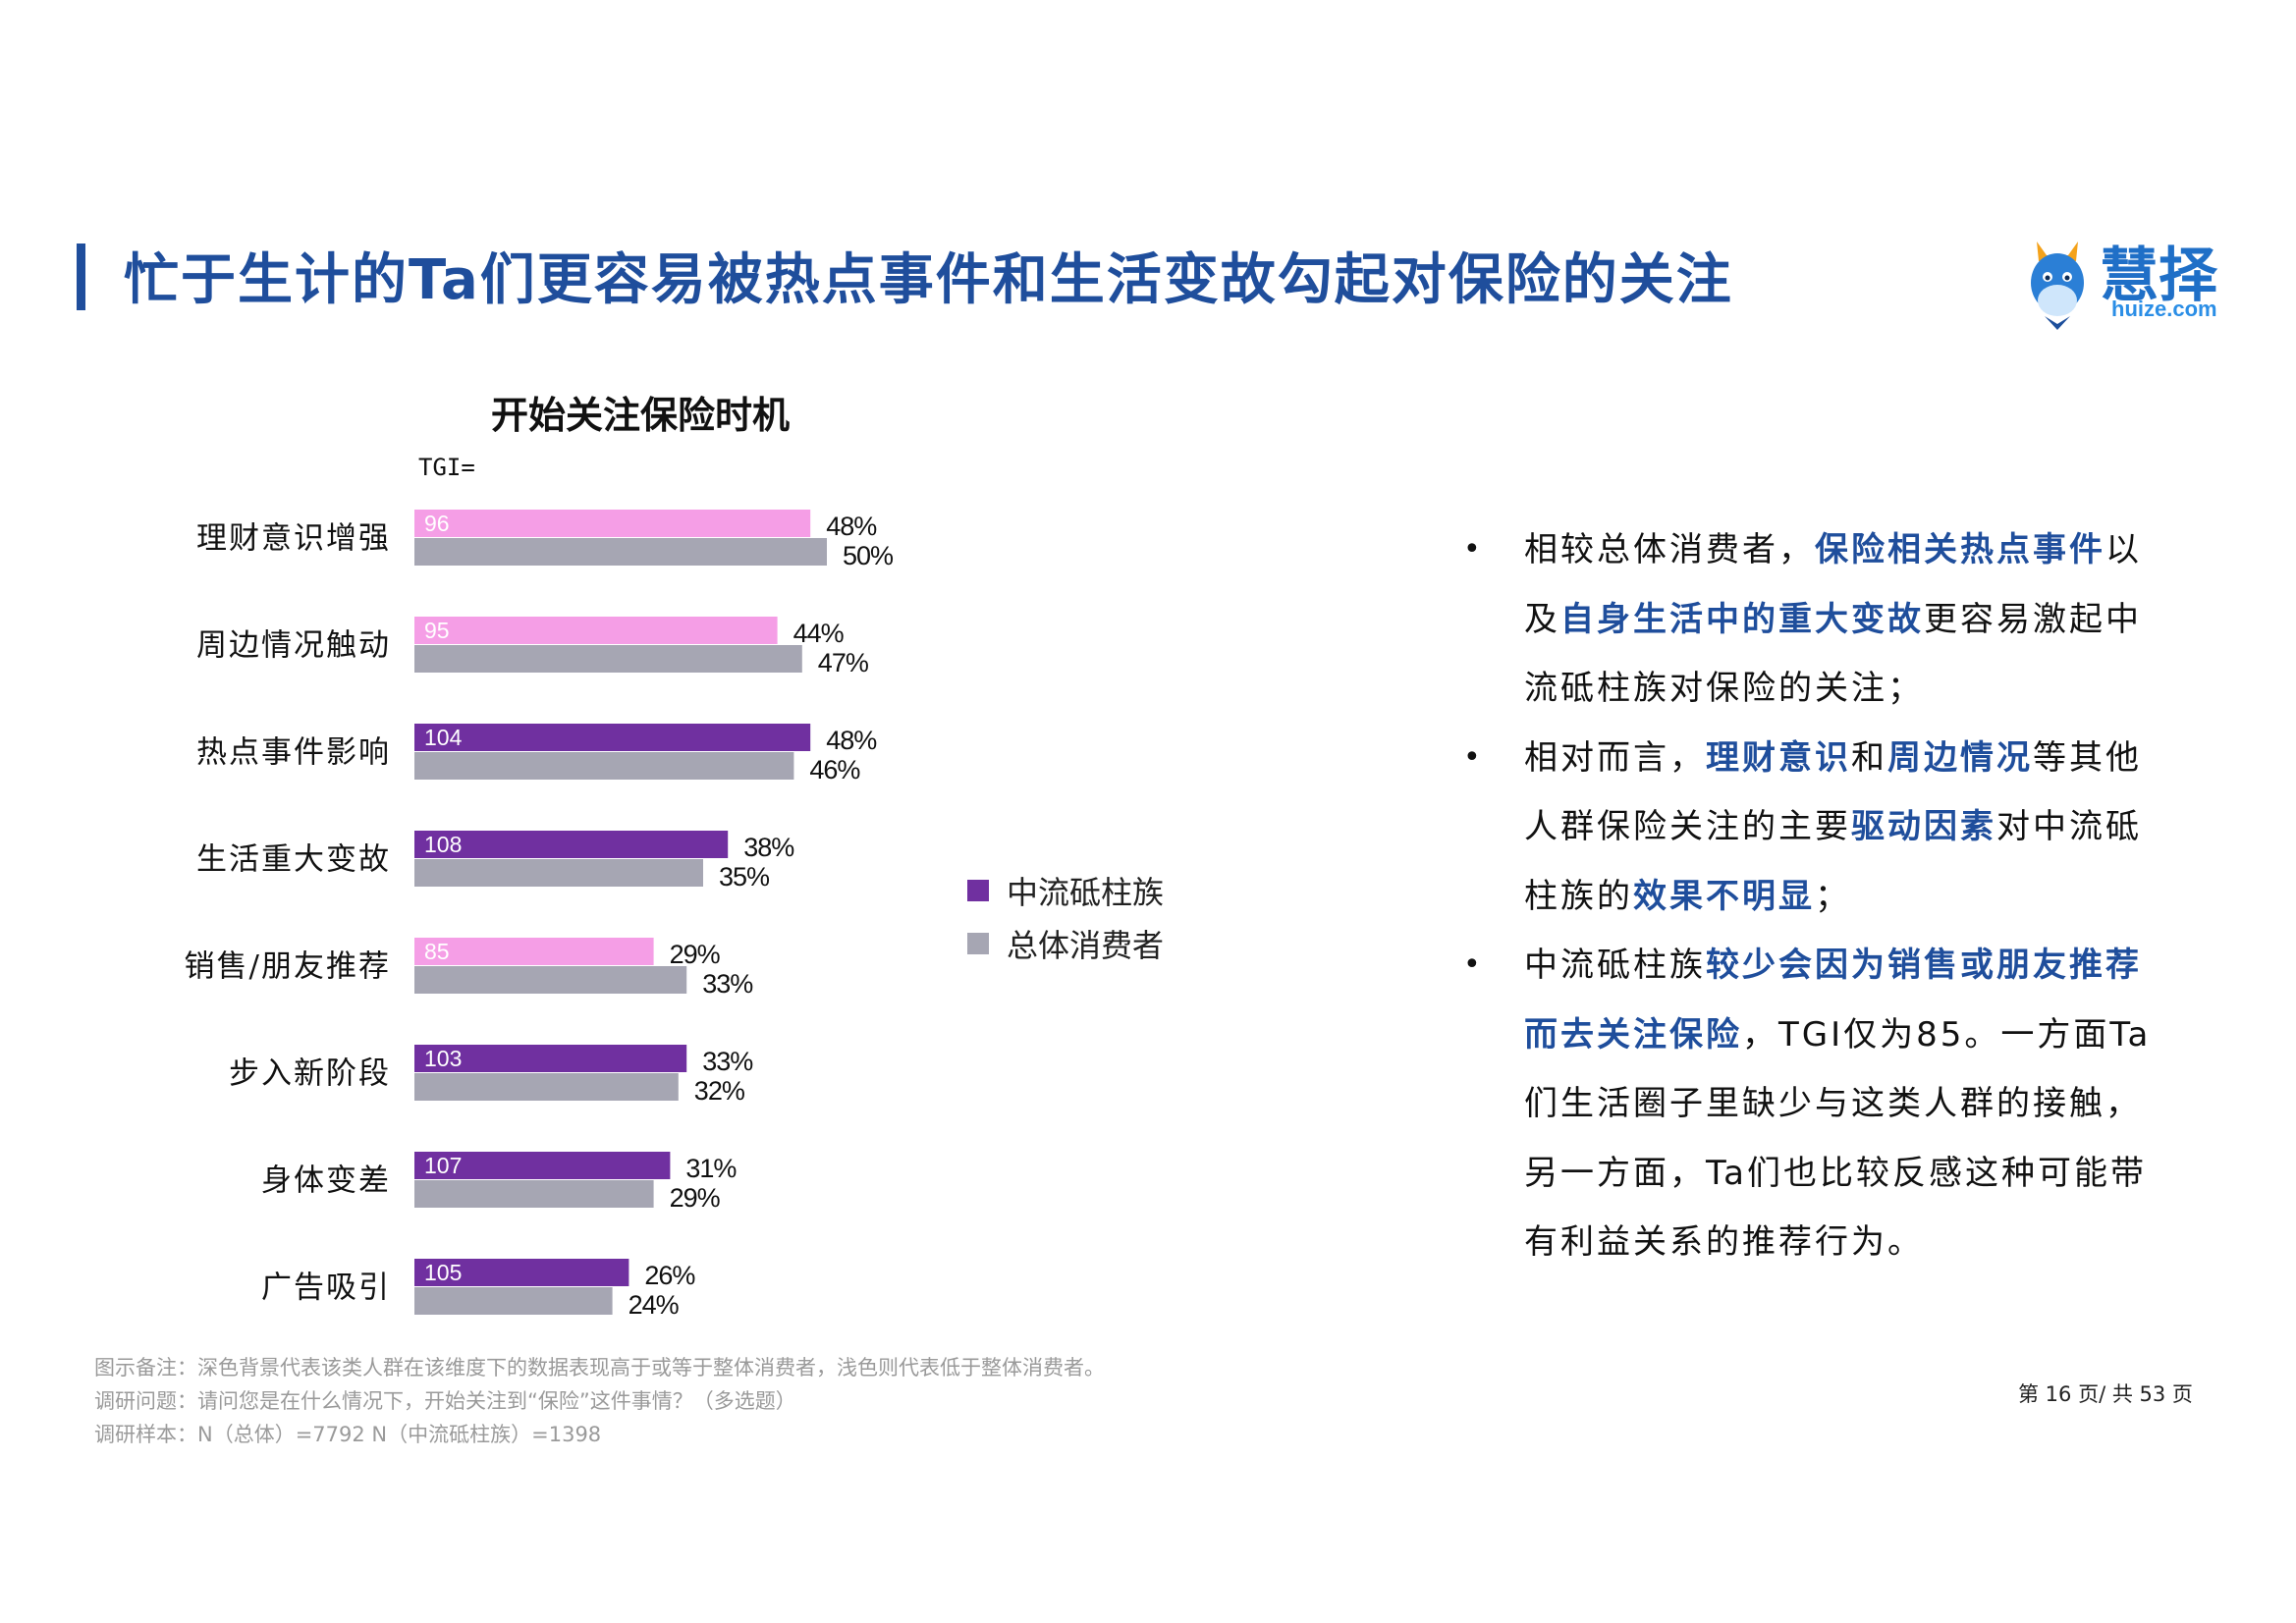 The image size is (2296, 1623). What do you see at coordinates (978, 943) in the screenshot?
I see `legend-swatch-total` at bounding box center [978, 943].